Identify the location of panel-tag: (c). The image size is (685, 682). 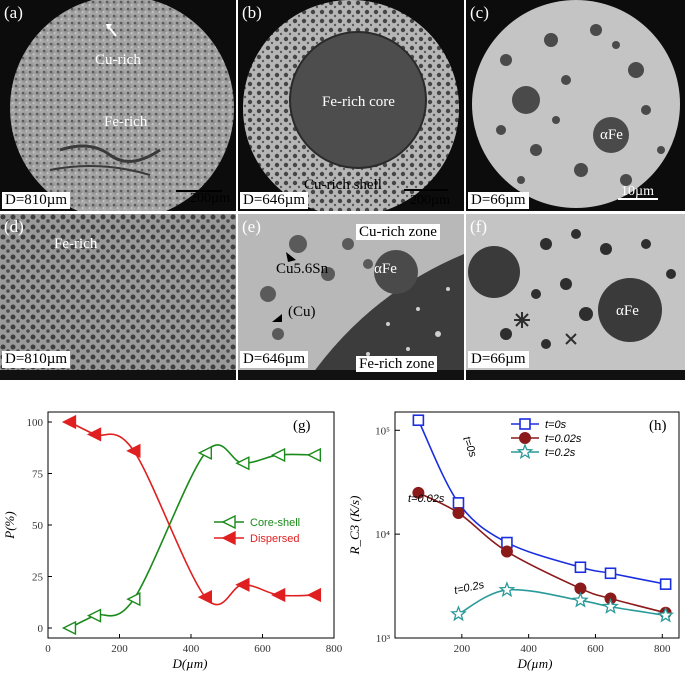
(479, 12).